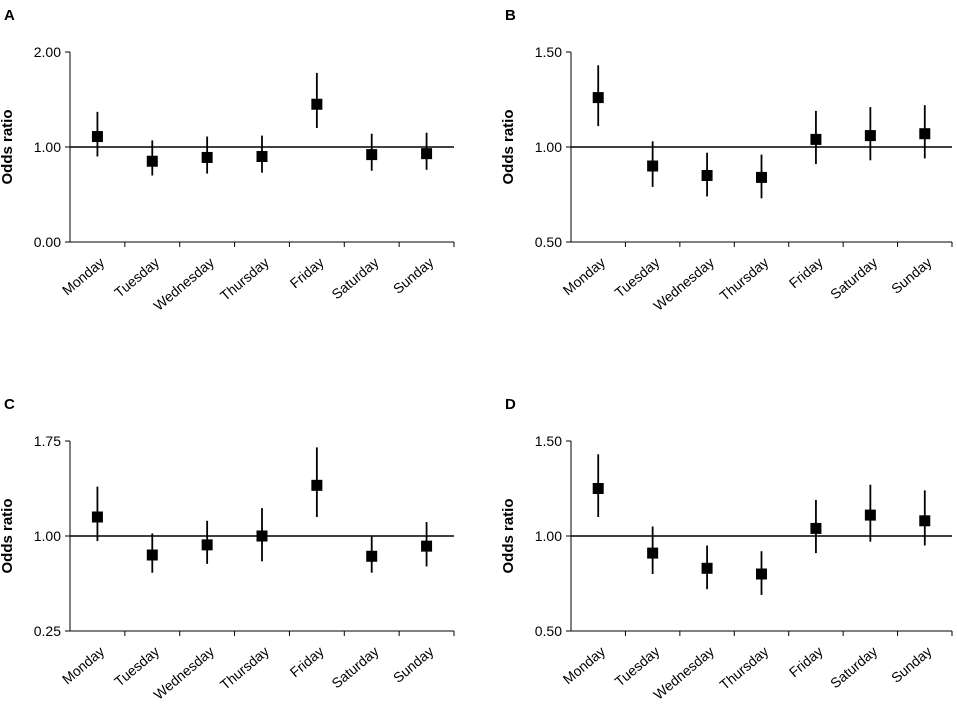  Describe the element at coordinates (47, 441) in the screenshot. I see `y-tick-label: 1.75` at that location.